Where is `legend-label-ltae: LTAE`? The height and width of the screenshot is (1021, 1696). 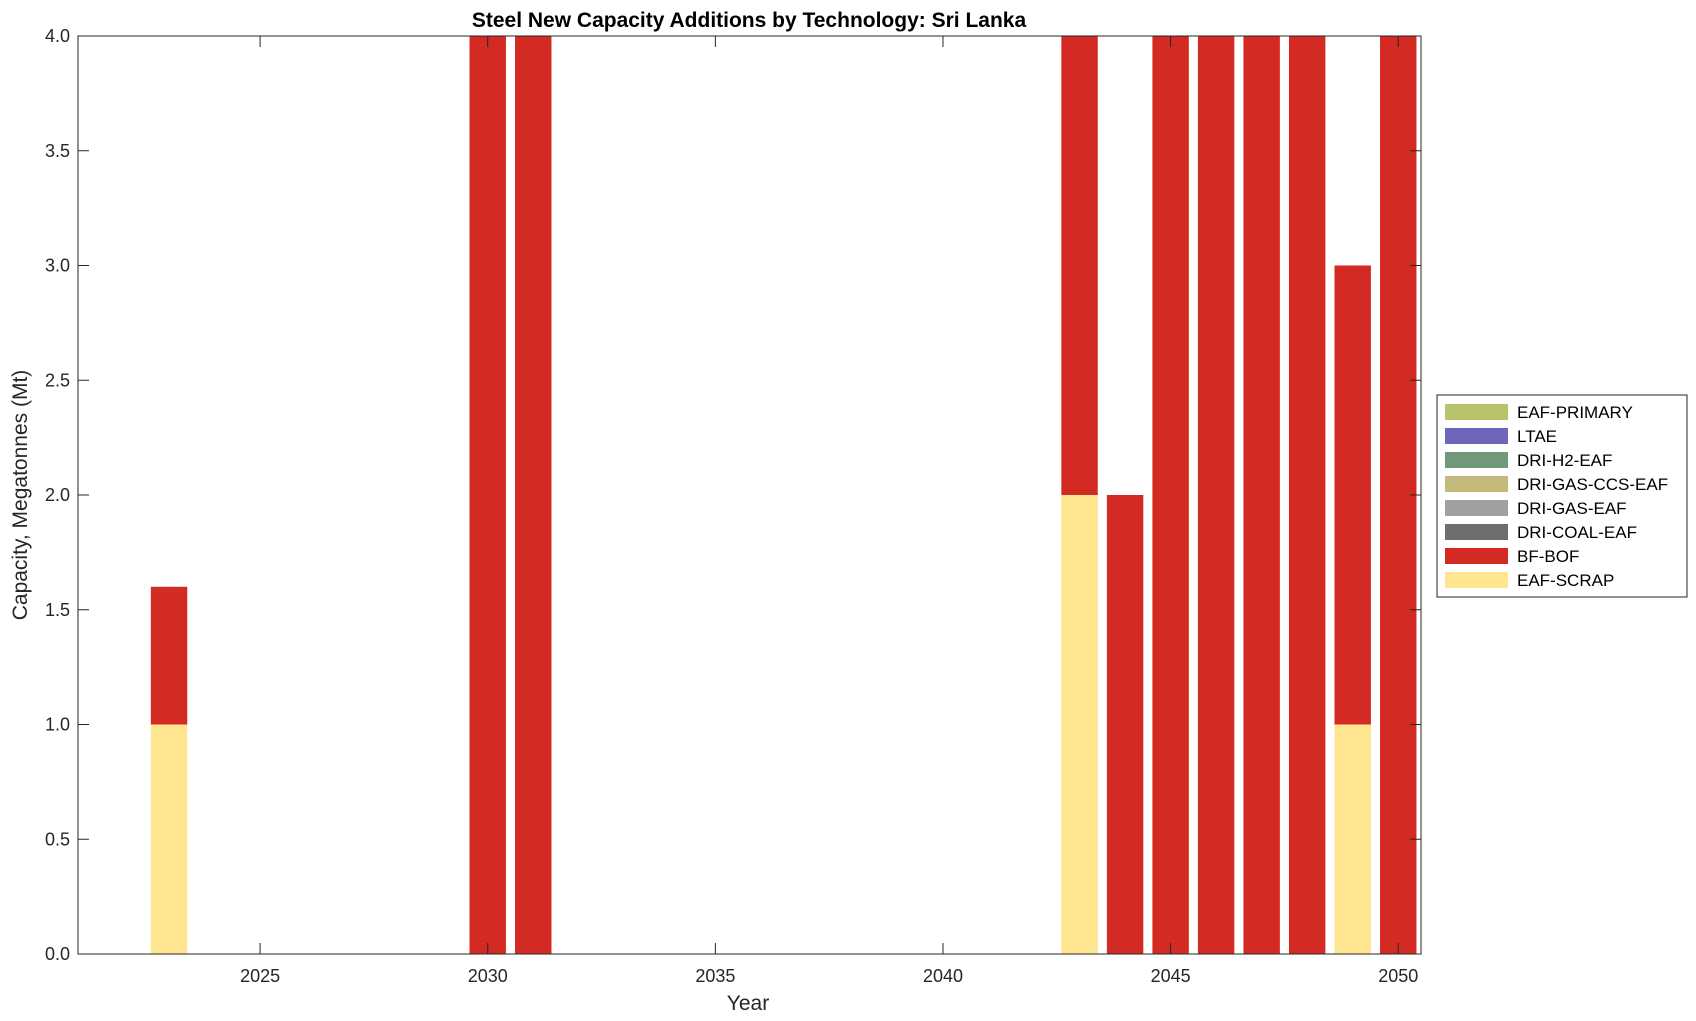
legend-label-ltae: LTAE is located at coordinates (1537, 436).